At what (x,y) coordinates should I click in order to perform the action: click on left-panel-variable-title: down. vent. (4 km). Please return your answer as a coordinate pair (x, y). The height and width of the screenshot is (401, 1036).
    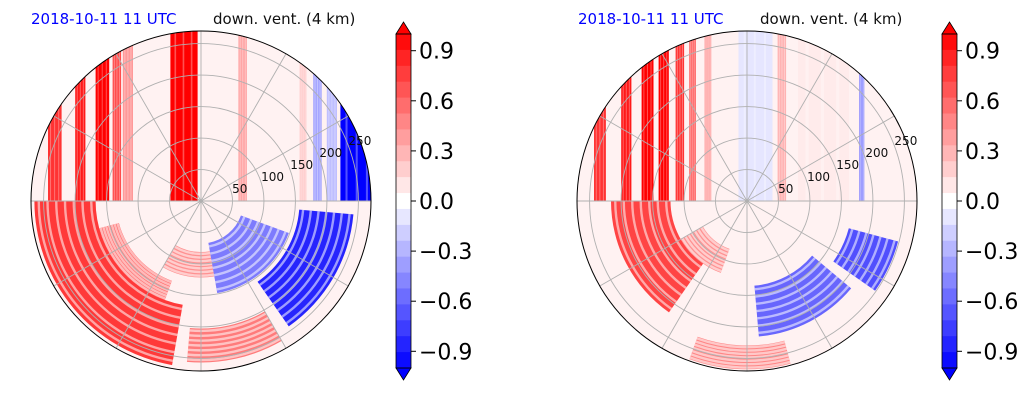
    Looking at the image, I should click on (284, 19).